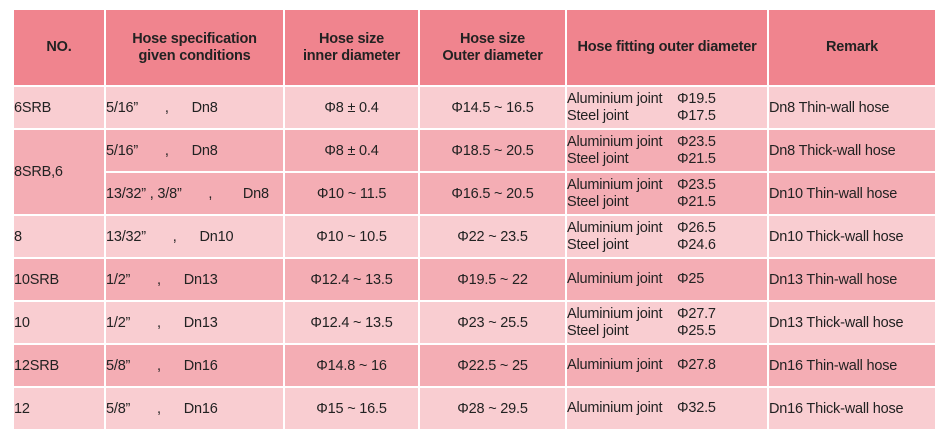 The image size is (945, 440). What do you see at coordinates (351, 47) in the screenshot?
I see `header-inner-diameter: Hose size inner diameter` at bounding box center [351, 47].